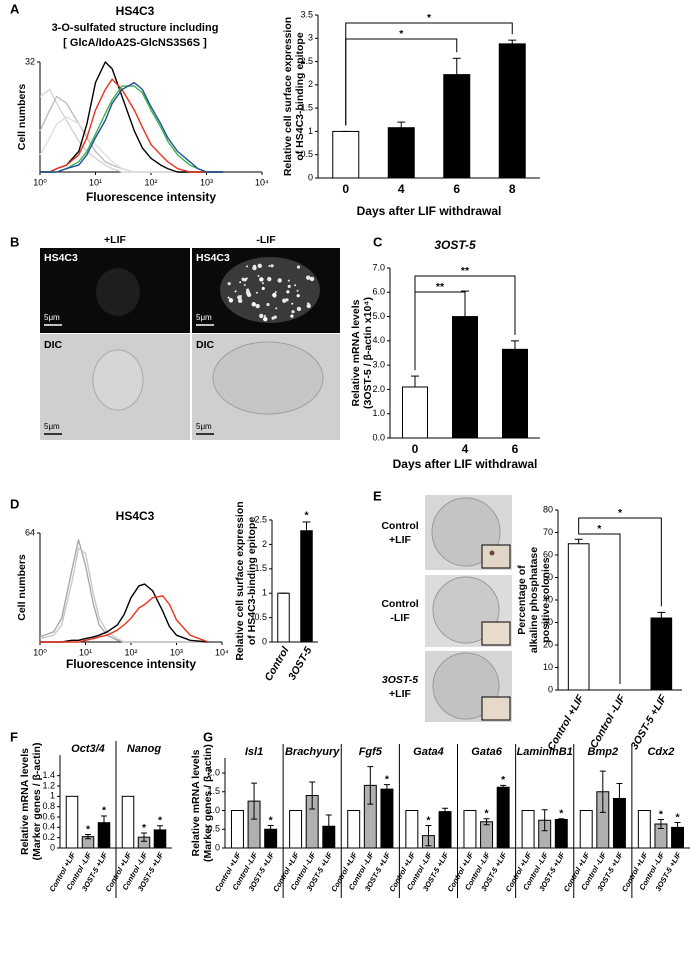 This screenshot has height=958, width=696. I want to click on x-tick-label: 4, so click(401, 189).